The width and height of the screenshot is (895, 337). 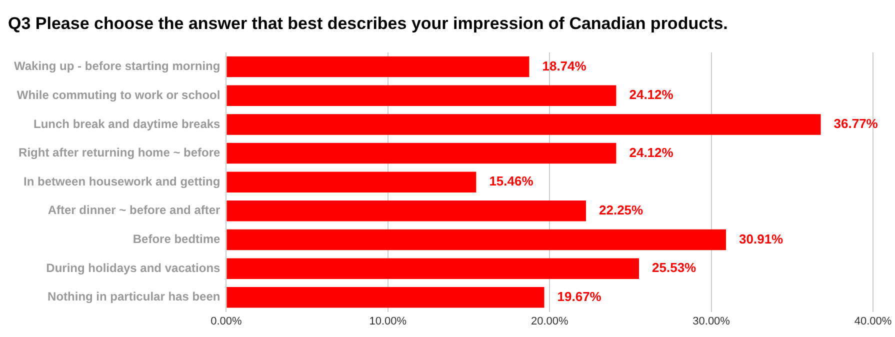 I want to click on data-label: 19.67%, so click(x=579, y=296).